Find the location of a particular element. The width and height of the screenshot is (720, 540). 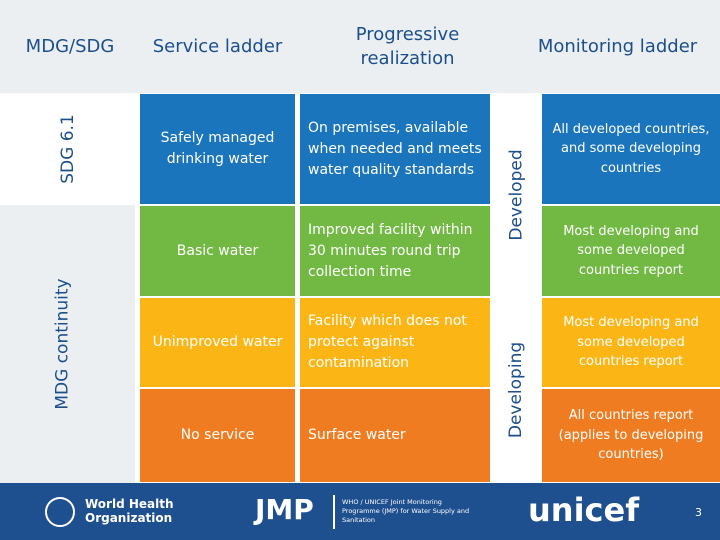

tier-developed: Developed is located at coordinates (516, 195).